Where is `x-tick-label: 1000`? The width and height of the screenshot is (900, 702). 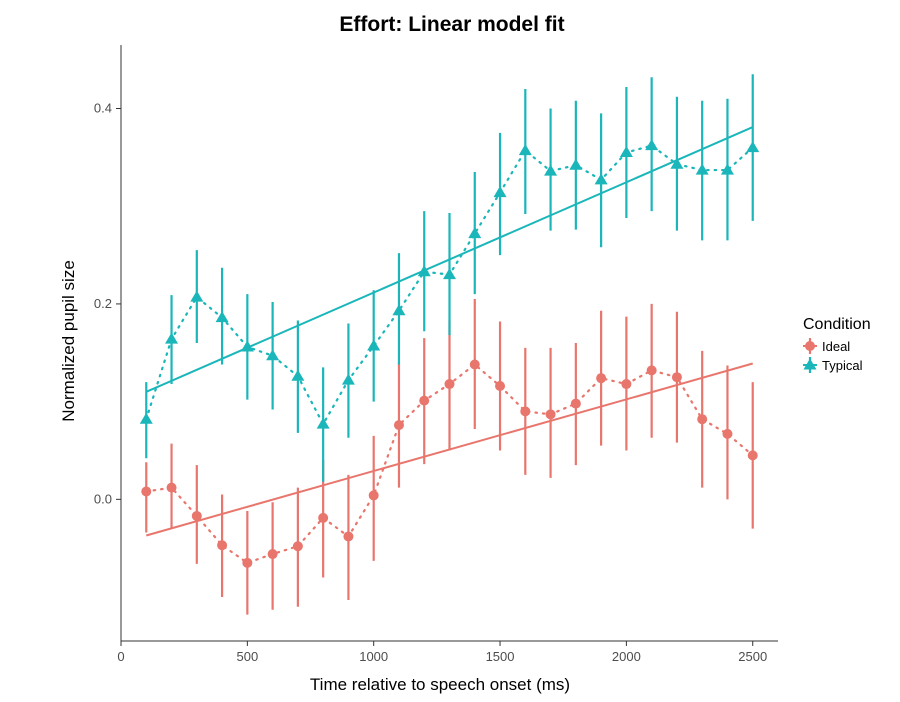 x-tick-label: 1000 is located at coordinates (373, 656).